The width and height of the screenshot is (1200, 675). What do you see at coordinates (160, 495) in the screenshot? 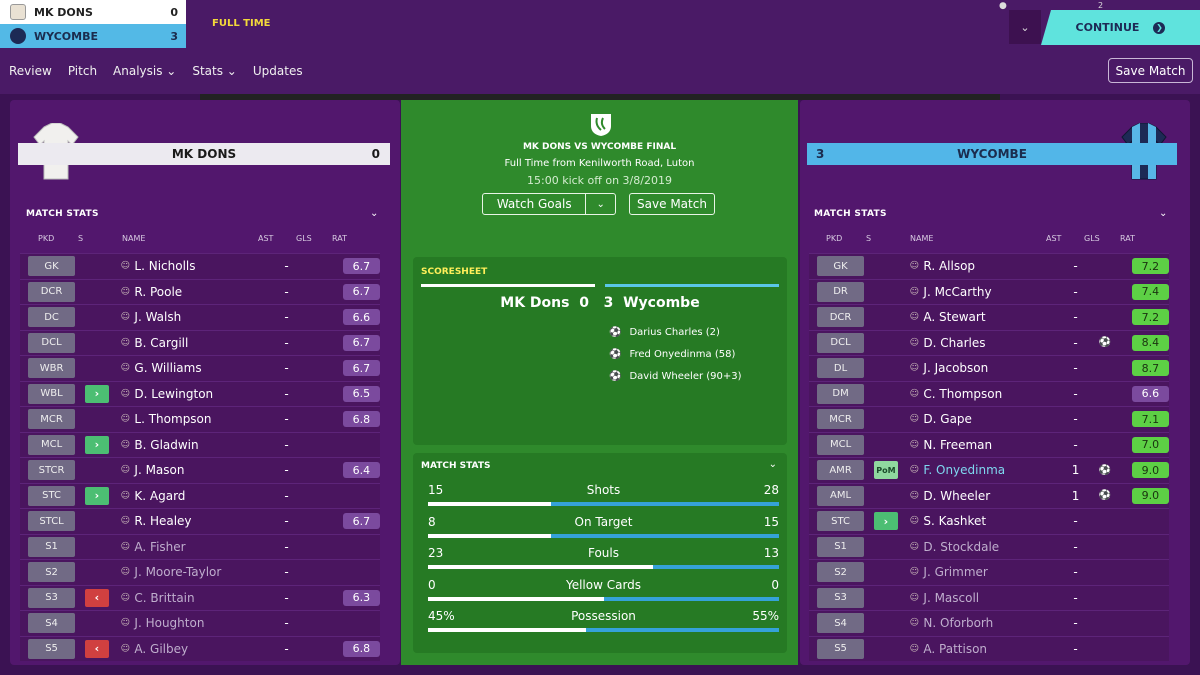
I see `player-name: K. Agard` at bounding box center [160, 495].